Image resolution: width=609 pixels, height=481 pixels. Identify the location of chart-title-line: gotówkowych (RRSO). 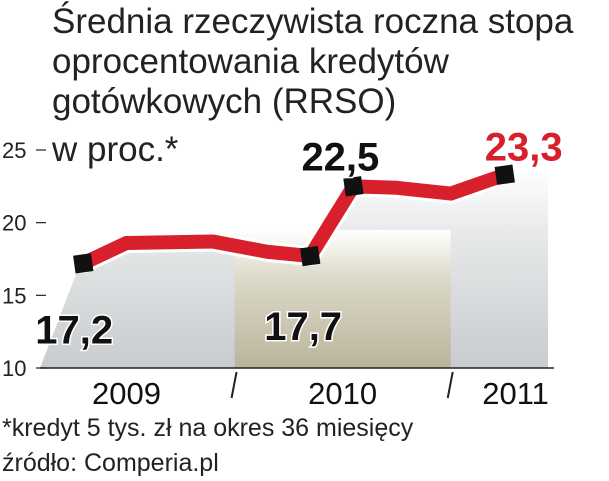
(224, 101).